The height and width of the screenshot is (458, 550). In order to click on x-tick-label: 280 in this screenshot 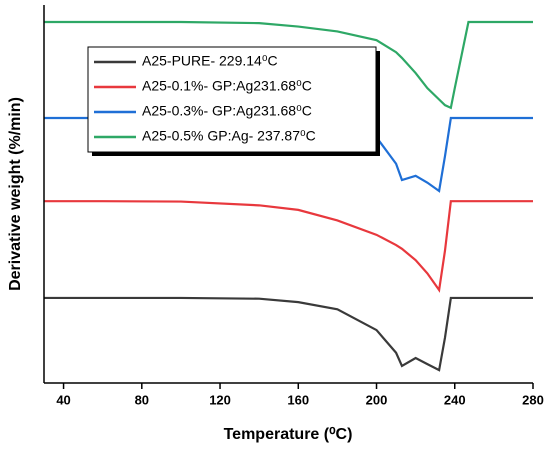, I will do `click(533, 399)`.